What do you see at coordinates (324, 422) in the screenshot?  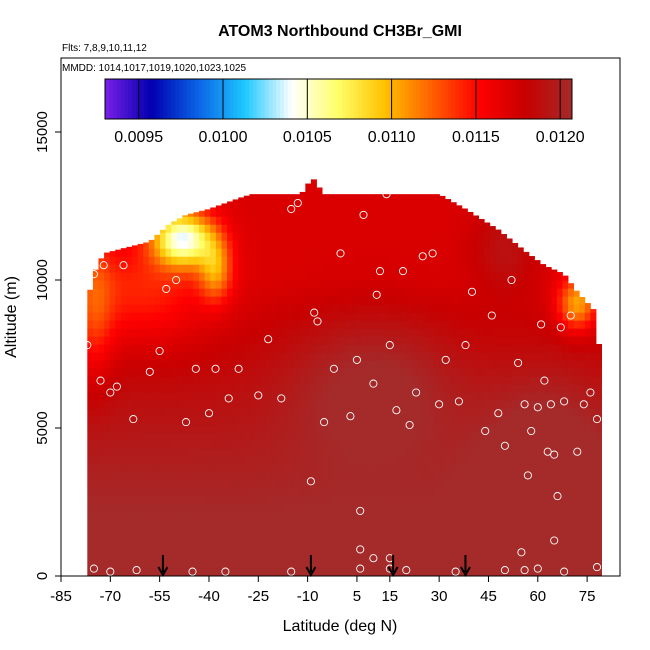 I see `observation-point` at bounding box center [324, 422].